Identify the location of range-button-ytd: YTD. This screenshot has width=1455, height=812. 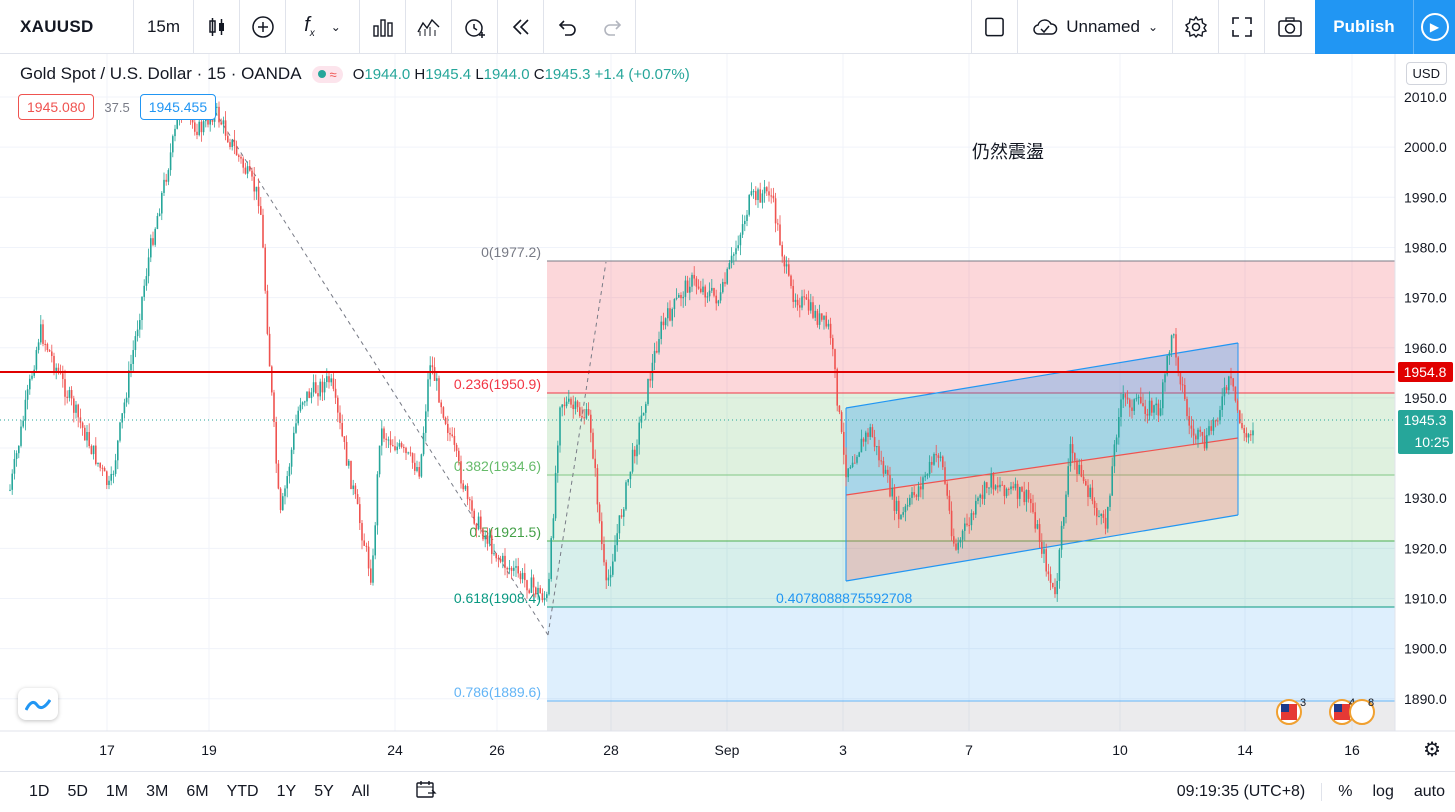
(242, 791).